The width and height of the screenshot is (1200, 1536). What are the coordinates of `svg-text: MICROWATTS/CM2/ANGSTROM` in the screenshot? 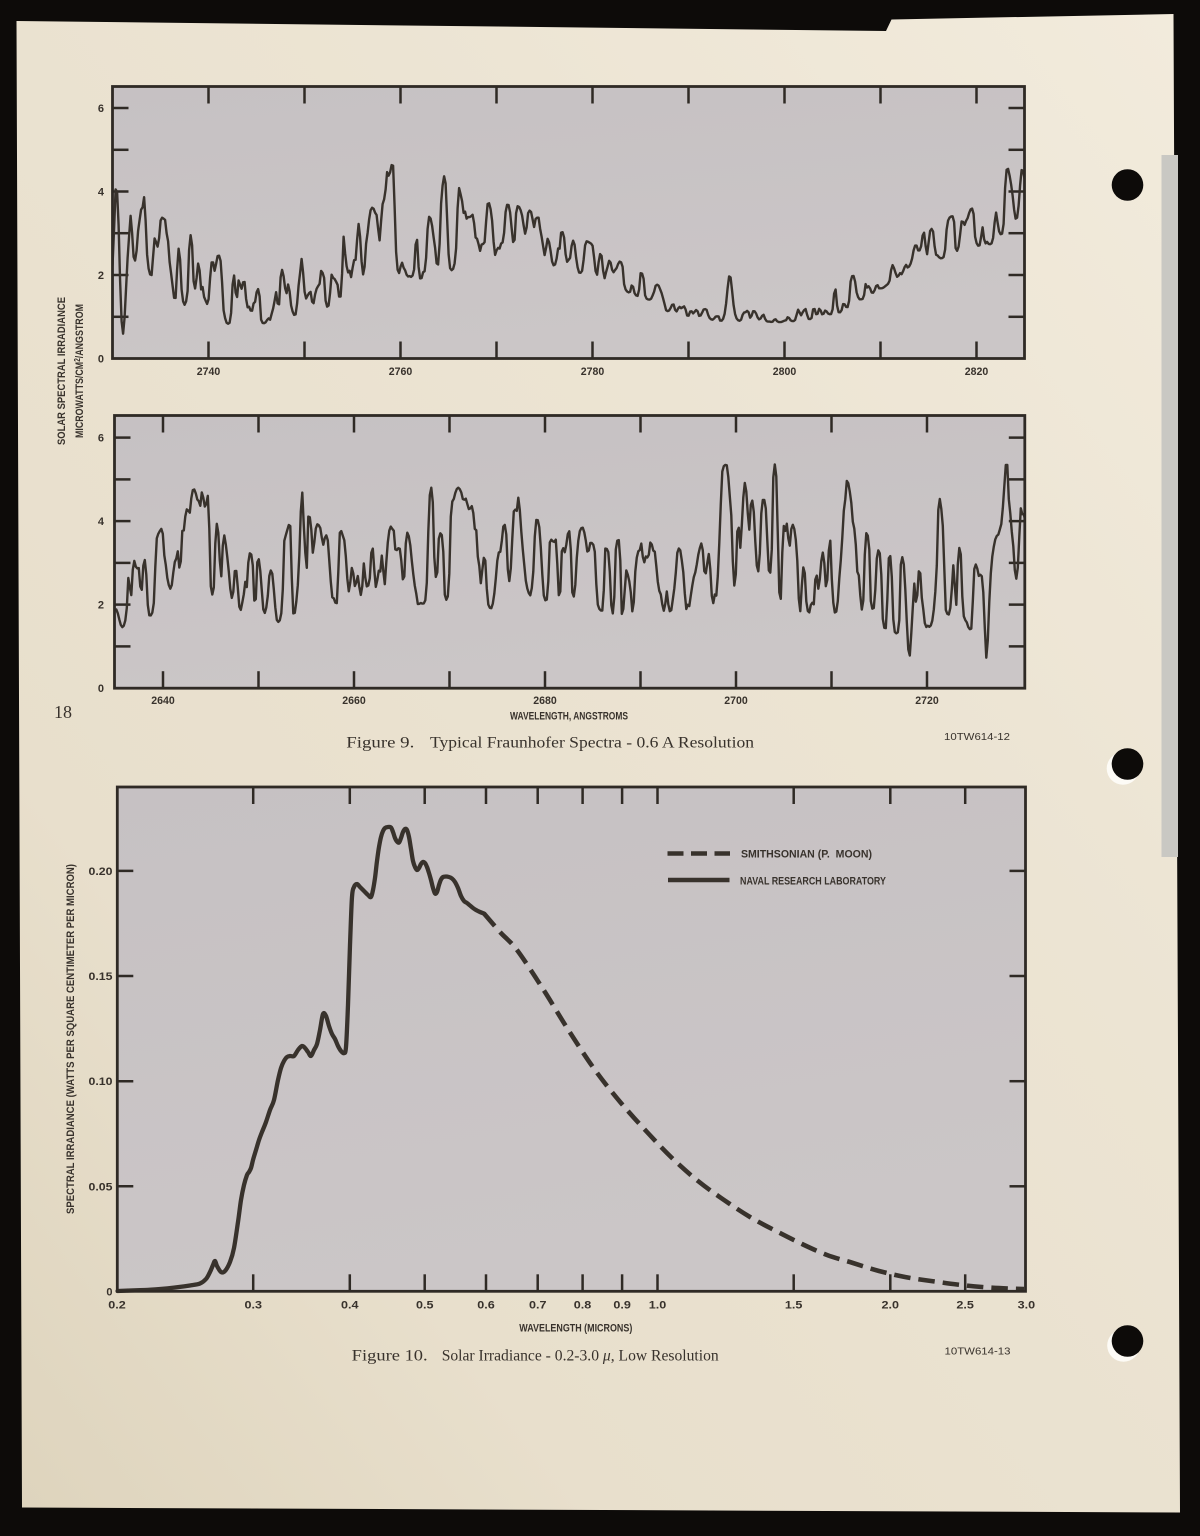 It's located at (79, 371).